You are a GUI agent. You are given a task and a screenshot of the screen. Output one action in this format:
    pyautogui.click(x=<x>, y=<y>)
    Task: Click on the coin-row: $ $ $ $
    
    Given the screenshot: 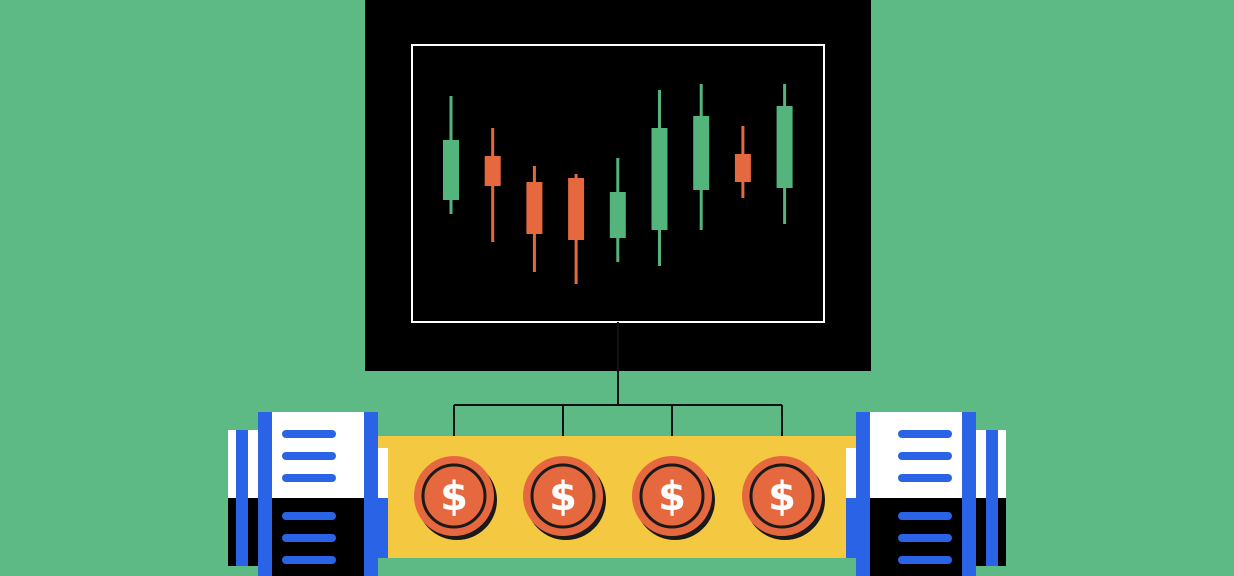 What is the action you would take?
    pyautogui.click(x=619, y=498)
    